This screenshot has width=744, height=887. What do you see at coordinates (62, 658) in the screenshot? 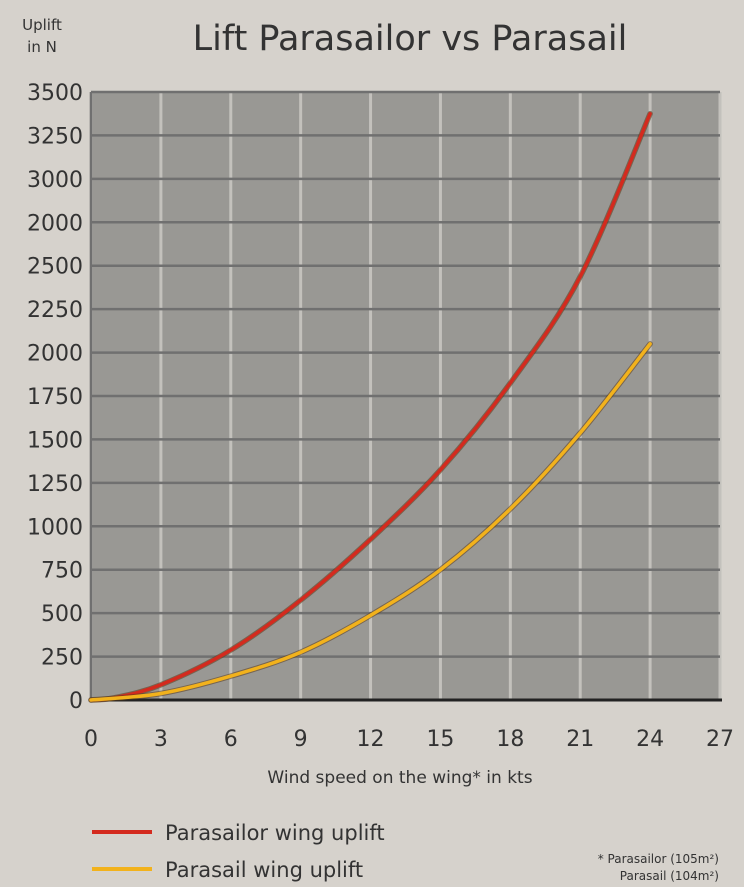
I see `y-tick-label: 250` at bounding box center [62, 658].